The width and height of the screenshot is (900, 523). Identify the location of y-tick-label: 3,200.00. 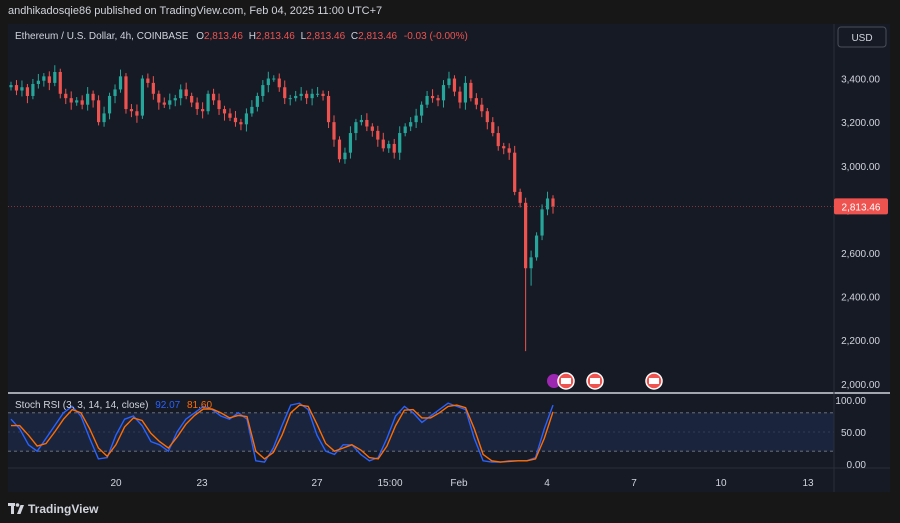
(860, 123).